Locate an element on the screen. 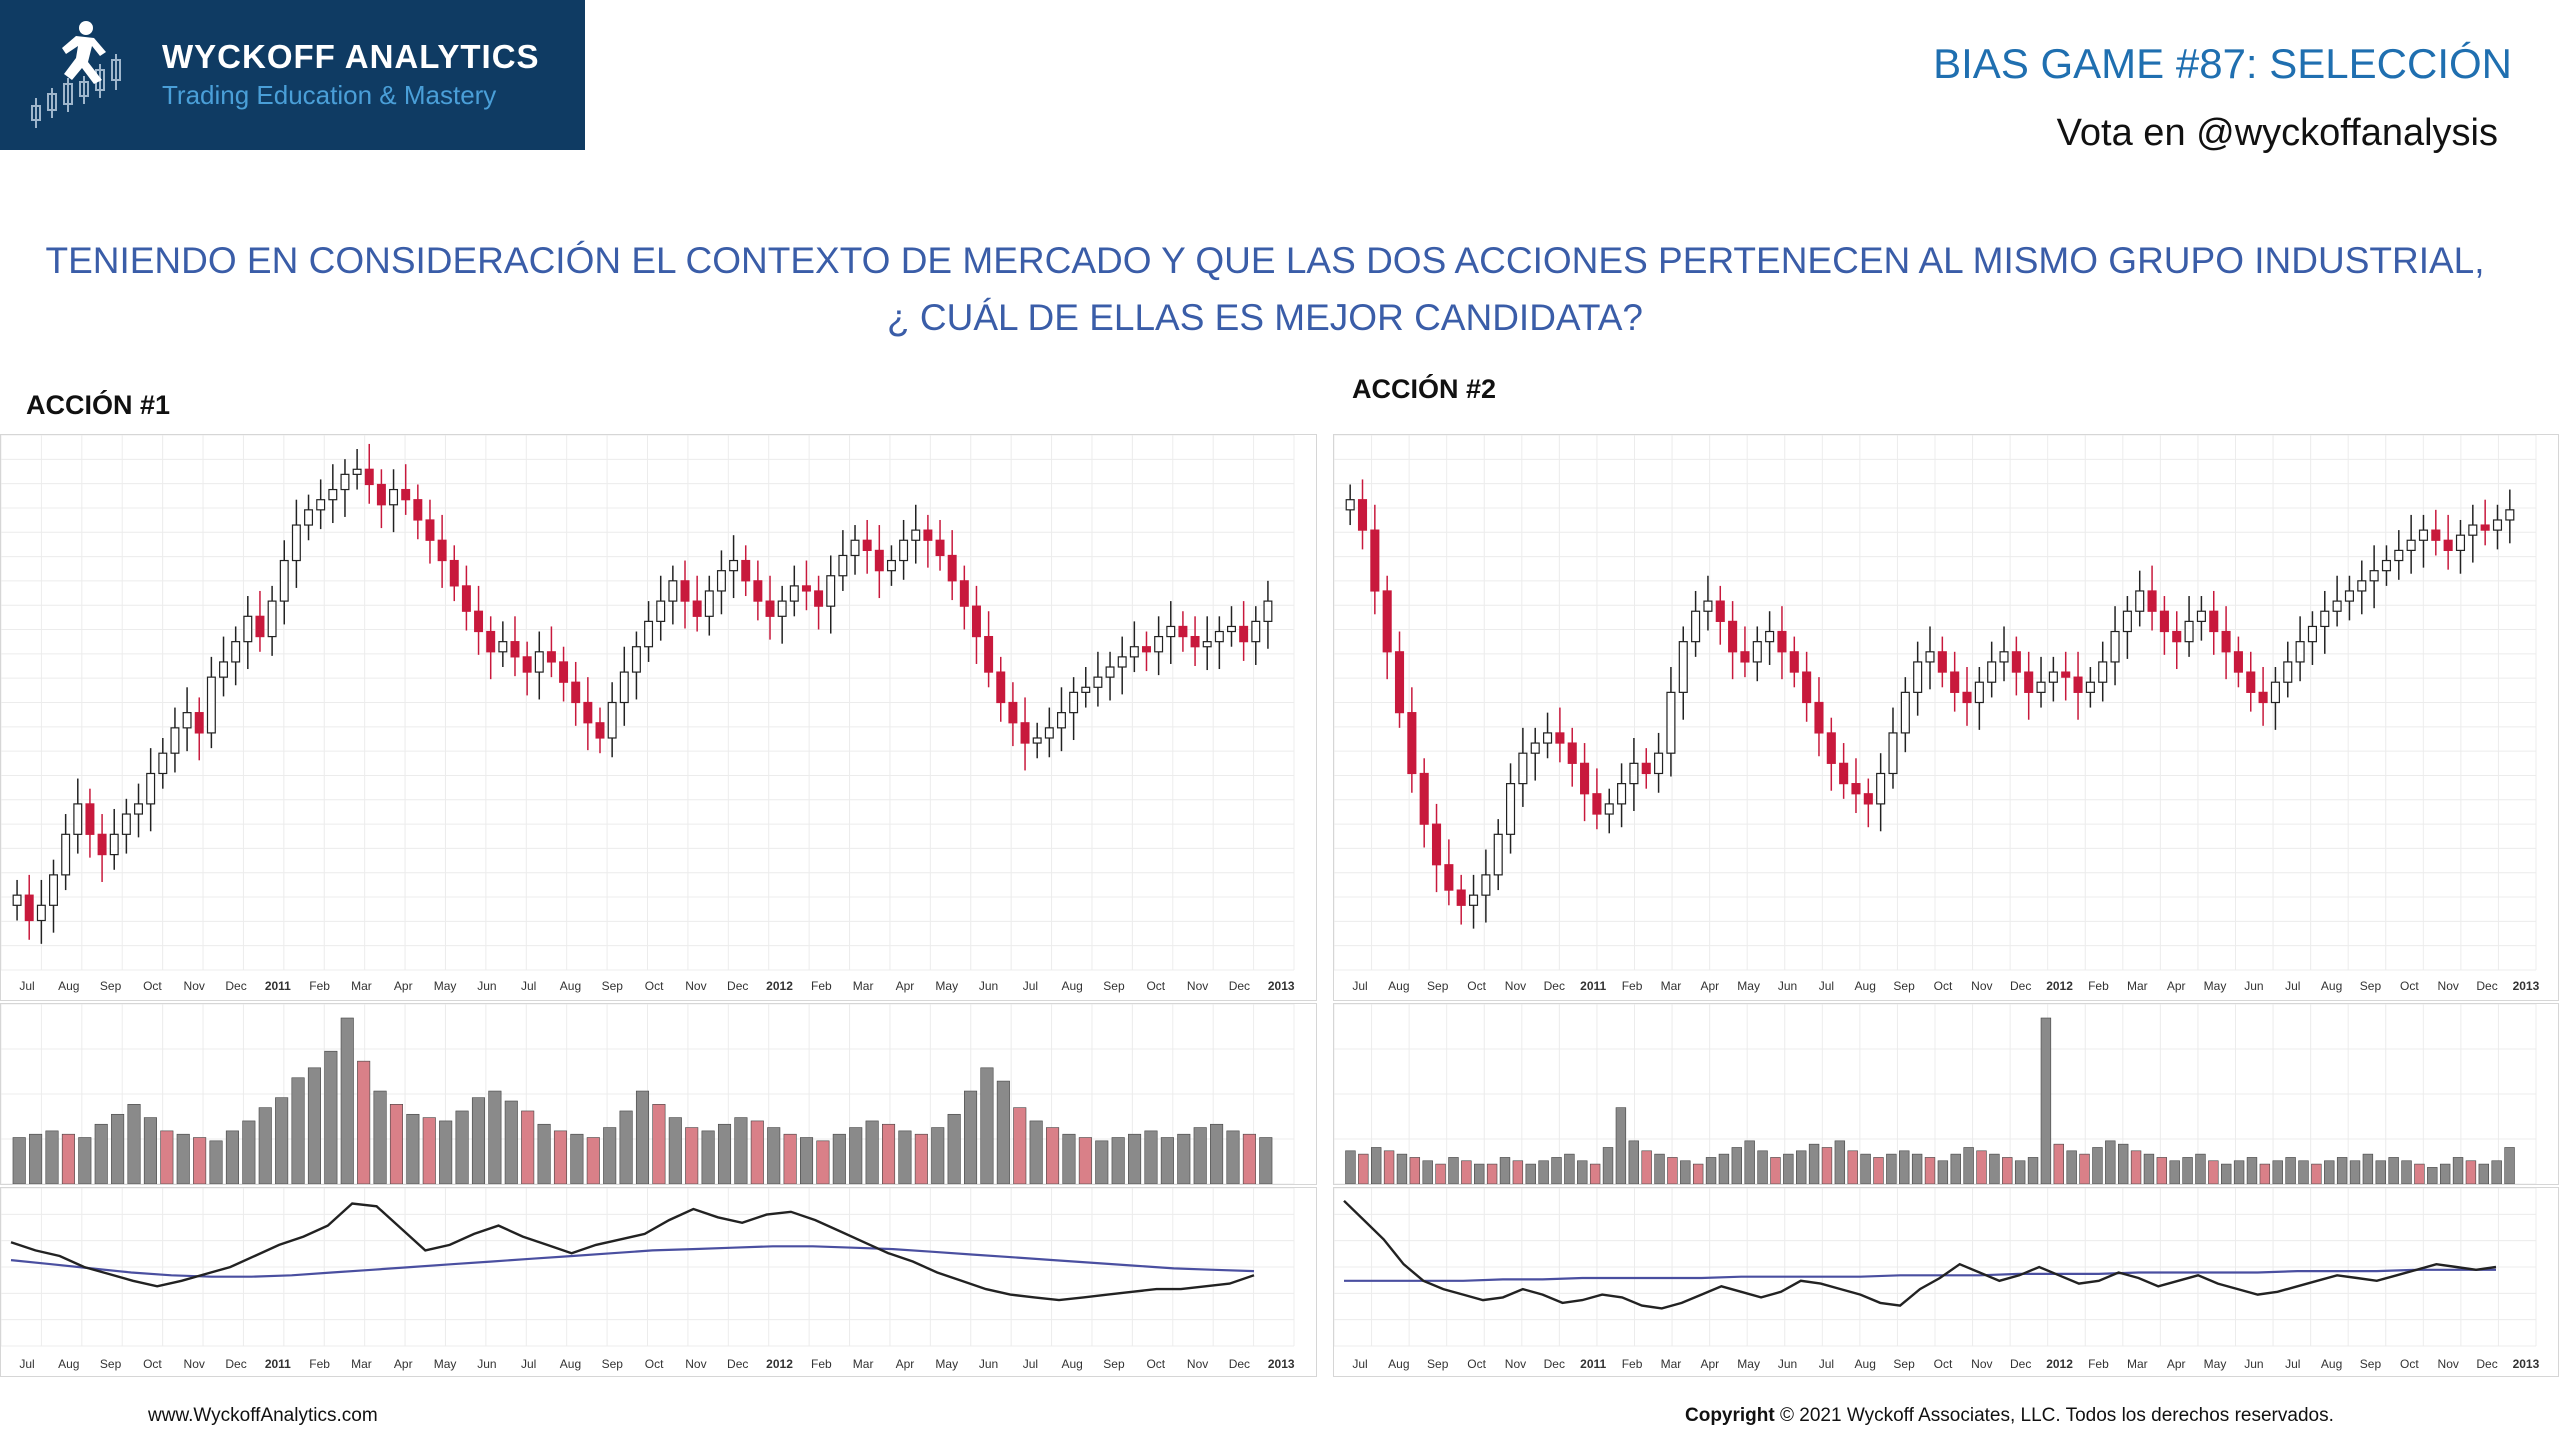  month-tick-label: Feb is located at coordinates (821, 986).